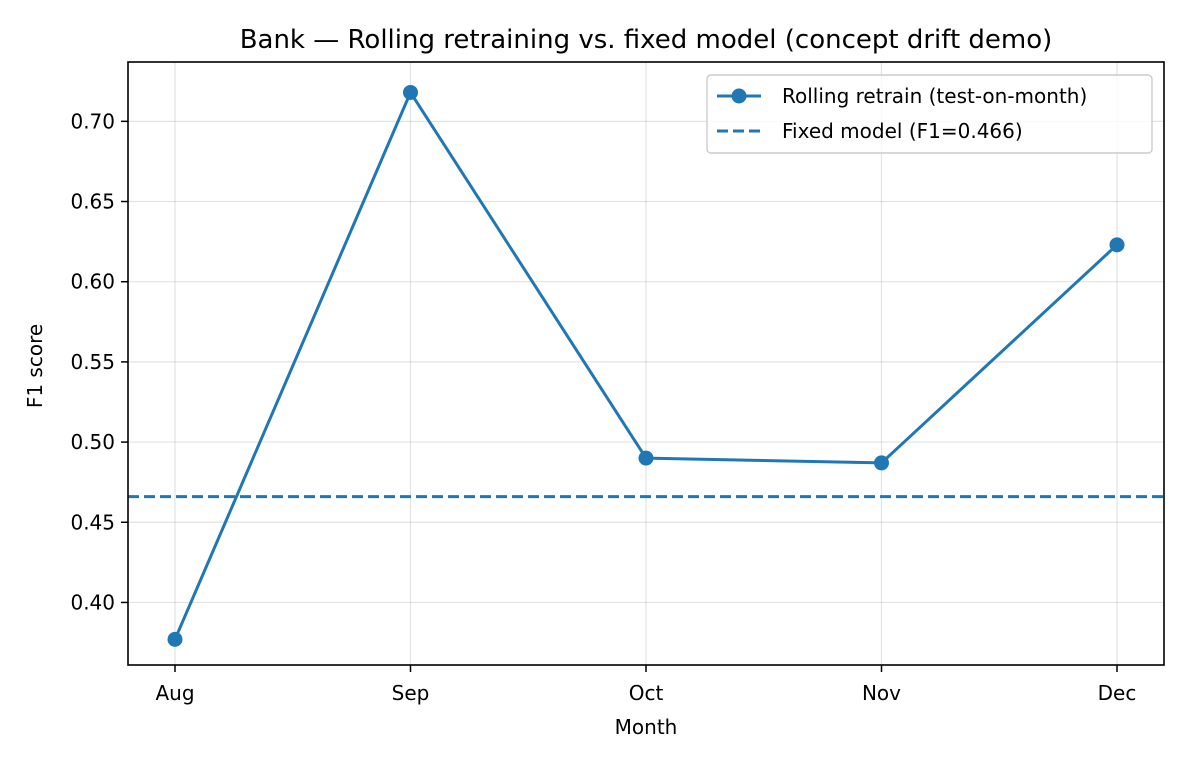 This screenshot has width=1190, height=765. I want to click on x-tick-label: Nov, so click(881, 693).